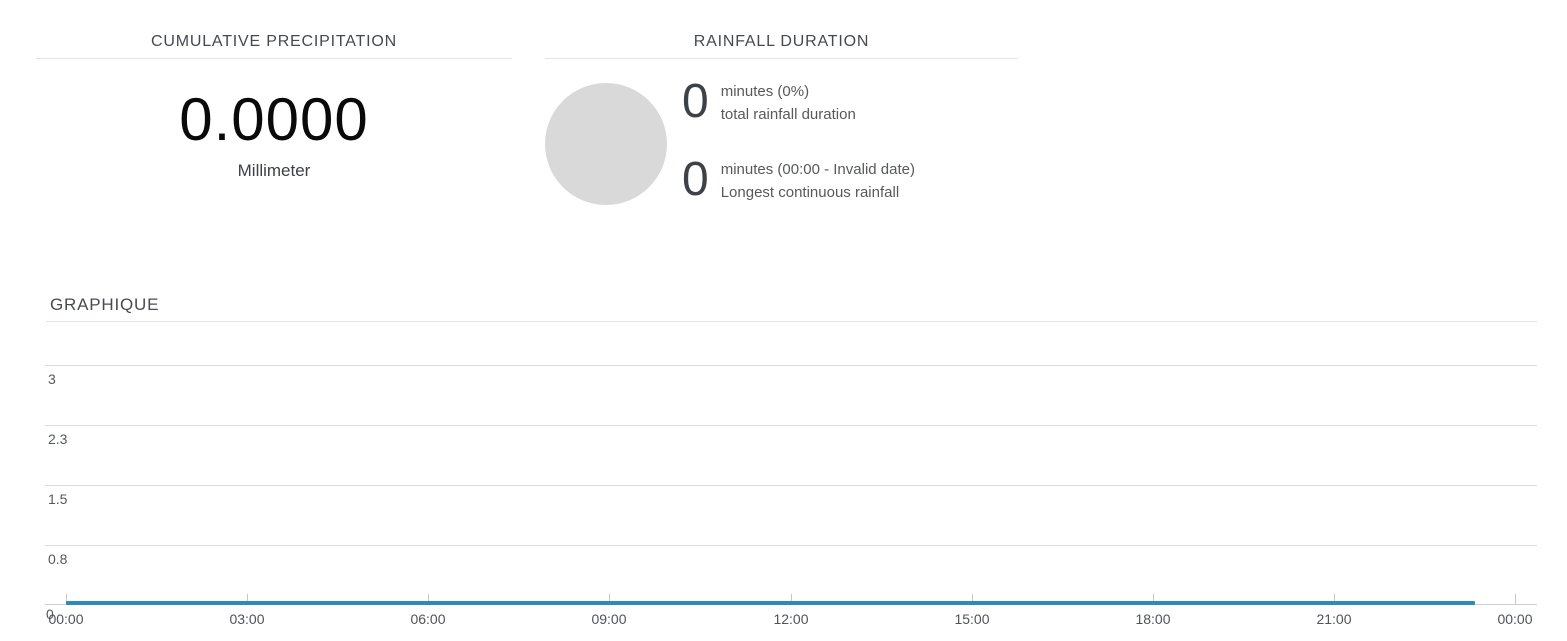 The width and height of the screenshot is (1567, 641). I want to click on rainfall-duration-divider, so click(781, 58).